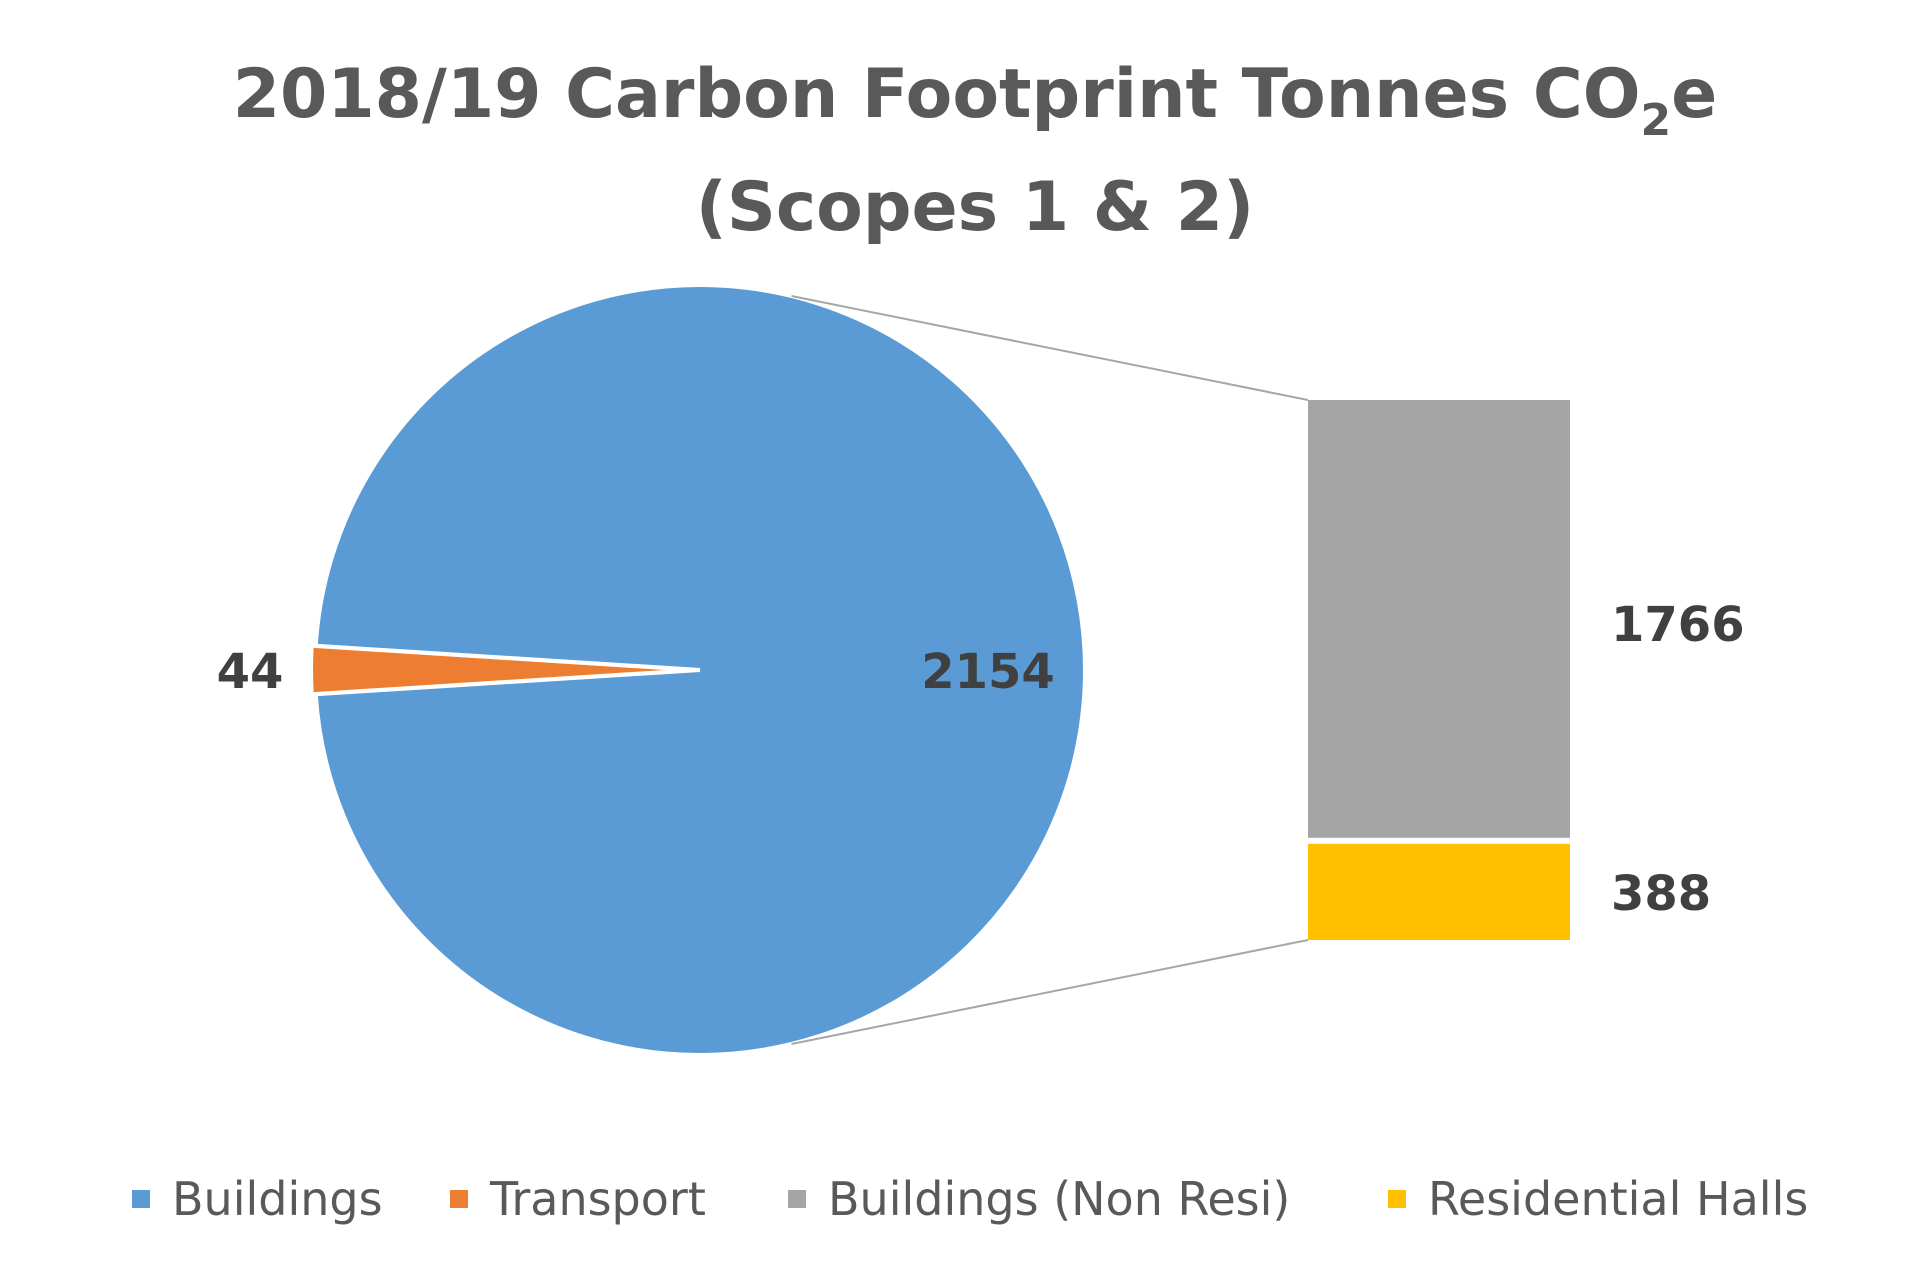 This screenshot has height=1266, width=1920. I want to click on chart-title: 2018/19 Carbon Footprint Tonnes CO2e, so click(975, 100).